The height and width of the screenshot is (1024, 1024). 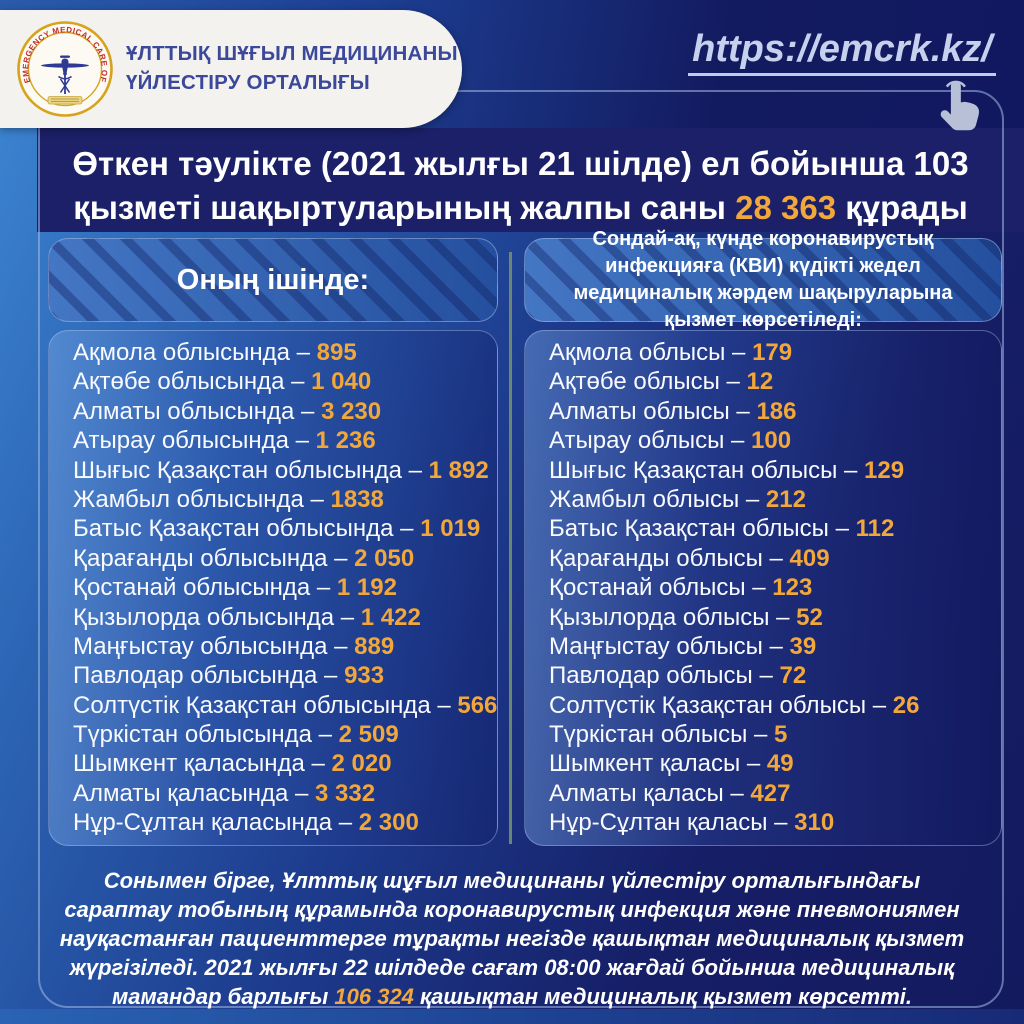 I want to click on list-item: Солтүстік Қазақстан облысы – 26, so click(x=770, y=705).